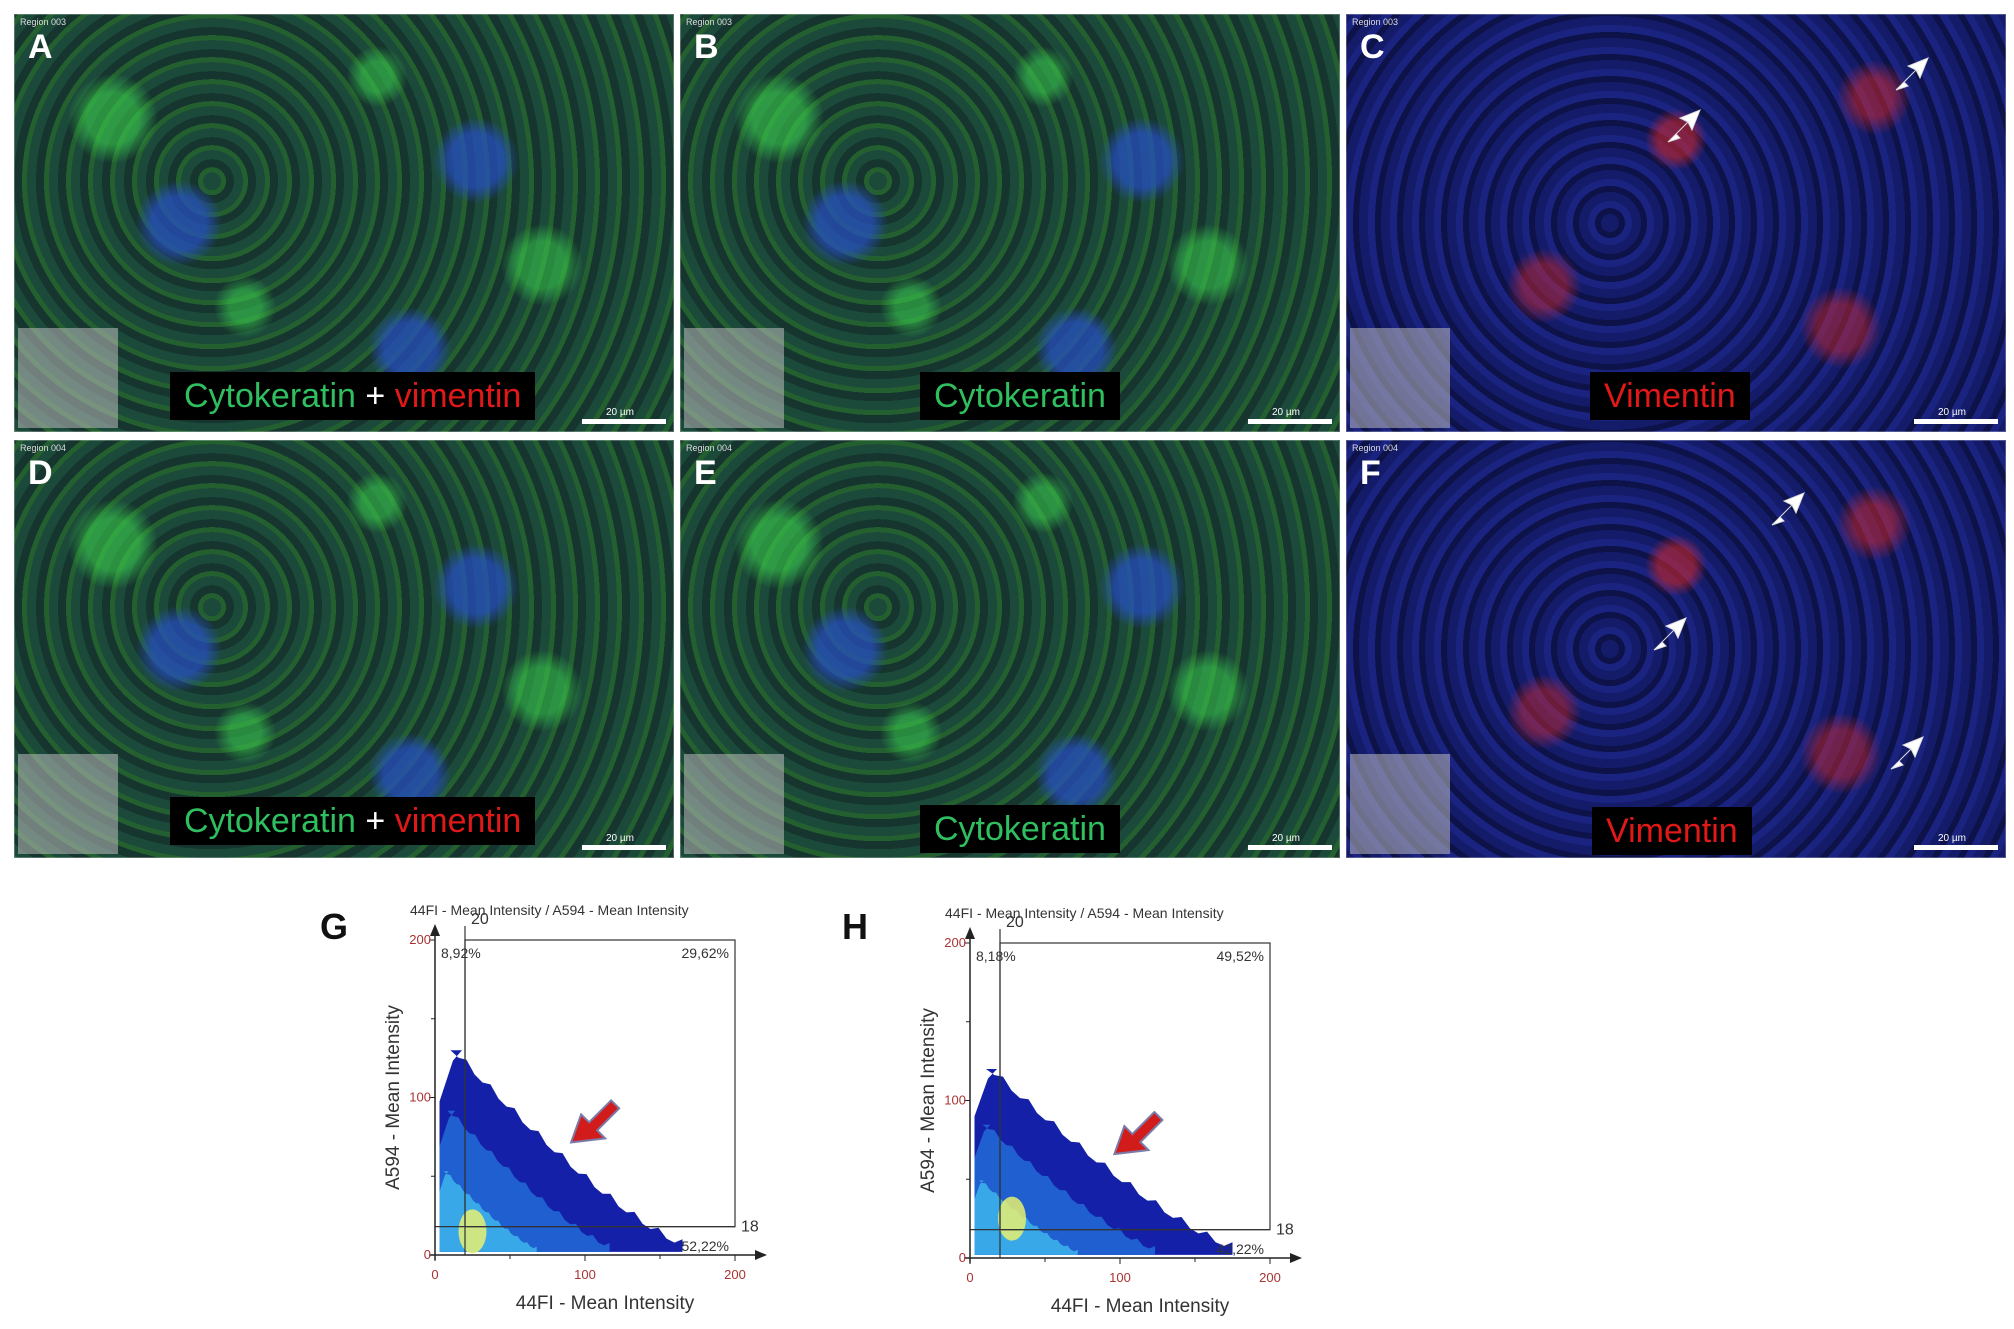  Describe the element at coordinates (40, 473) in the screenshot. I see `panel-letter: D` at that location.